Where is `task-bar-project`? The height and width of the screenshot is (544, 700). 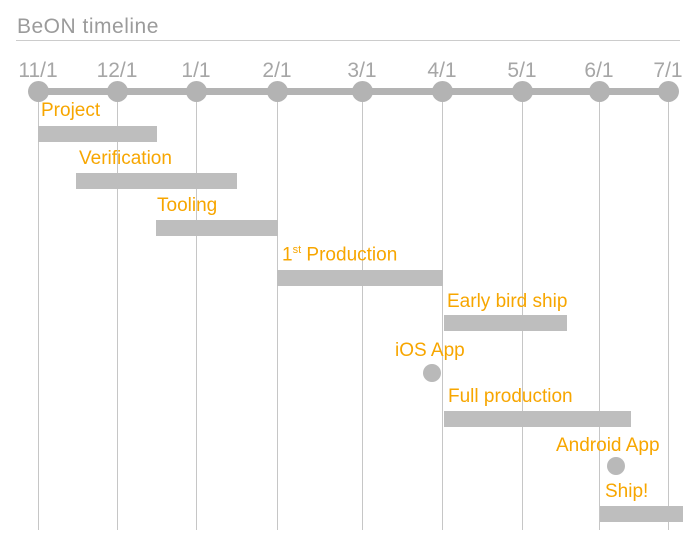 task-bar-project is located at coordinates (97, 134).